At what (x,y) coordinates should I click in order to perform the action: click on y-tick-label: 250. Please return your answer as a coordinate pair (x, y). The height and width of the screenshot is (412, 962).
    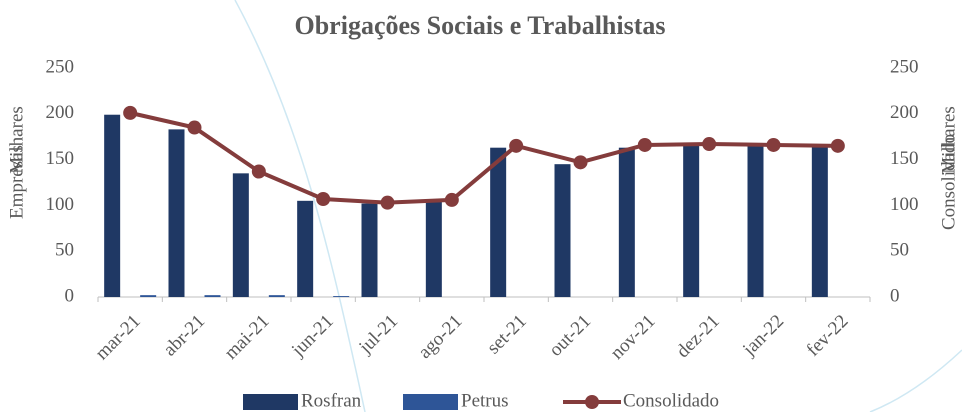
    Looking at the image, I should click on (60, 66).